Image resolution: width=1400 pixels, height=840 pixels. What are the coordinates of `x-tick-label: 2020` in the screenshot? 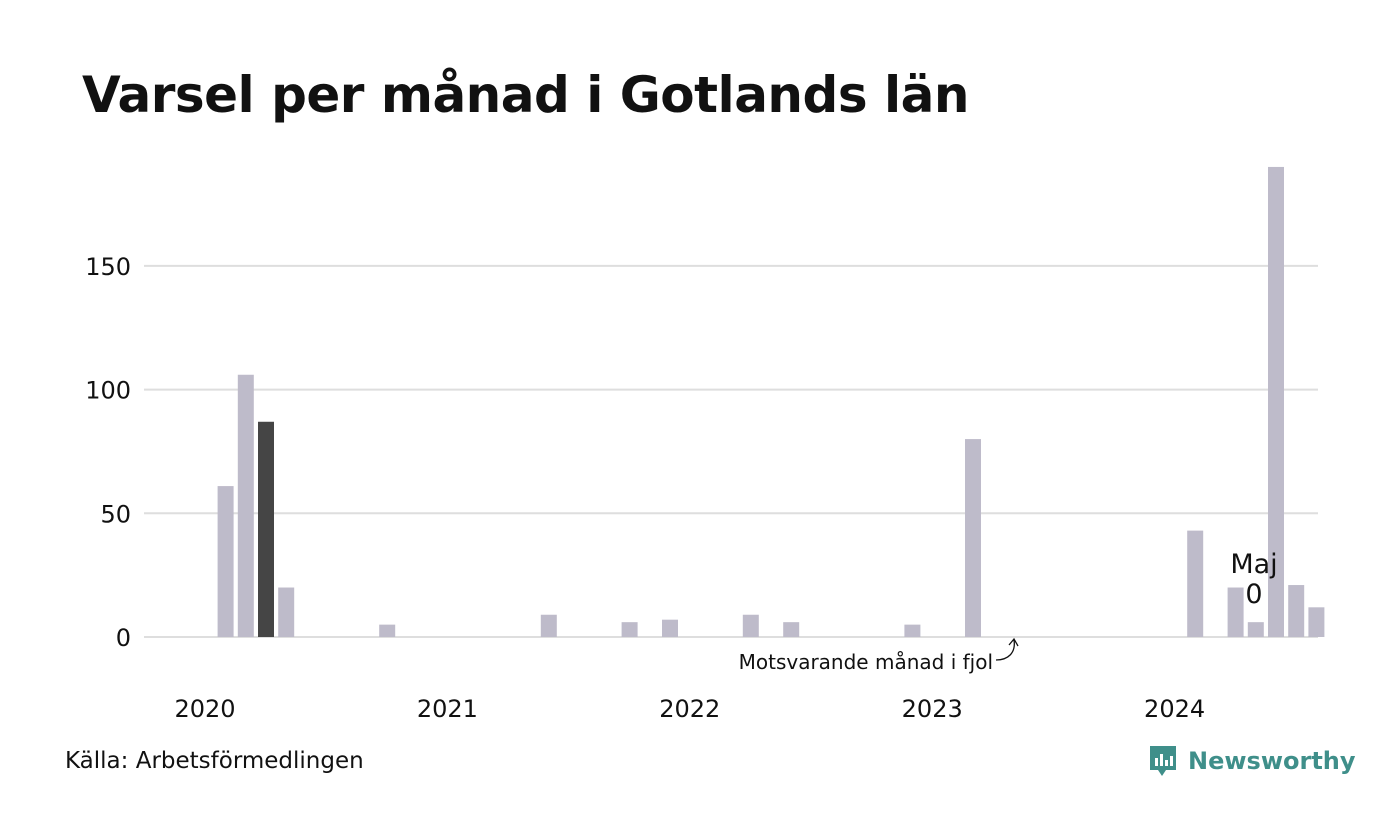 It's located at (204, 709).